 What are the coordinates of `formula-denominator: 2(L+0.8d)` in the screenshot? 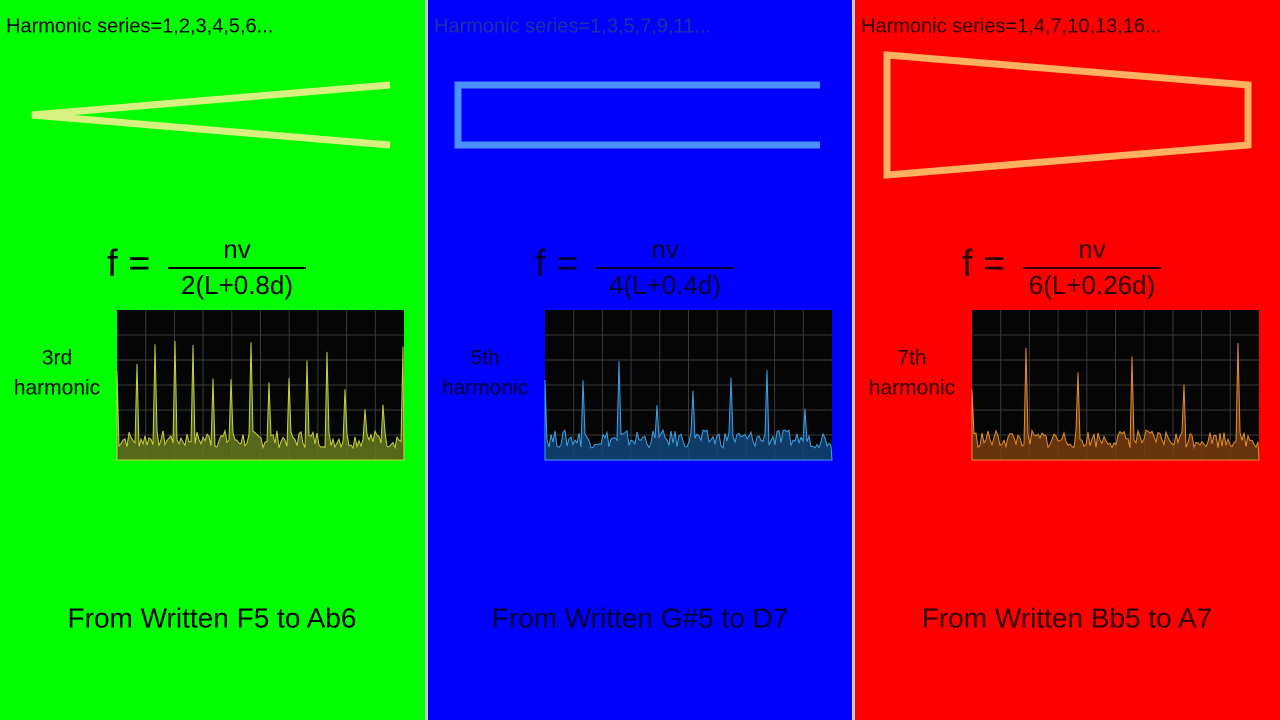 It's located at (237, 285).